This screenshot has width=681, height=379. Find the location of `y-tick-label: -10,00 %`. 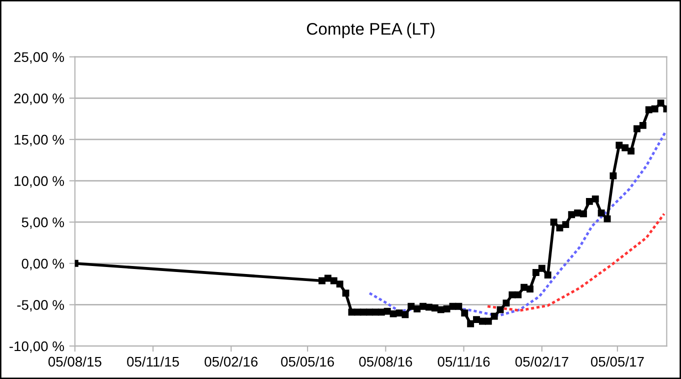

y-tick-label: -10,00 % is located at coordinates (37, 347).